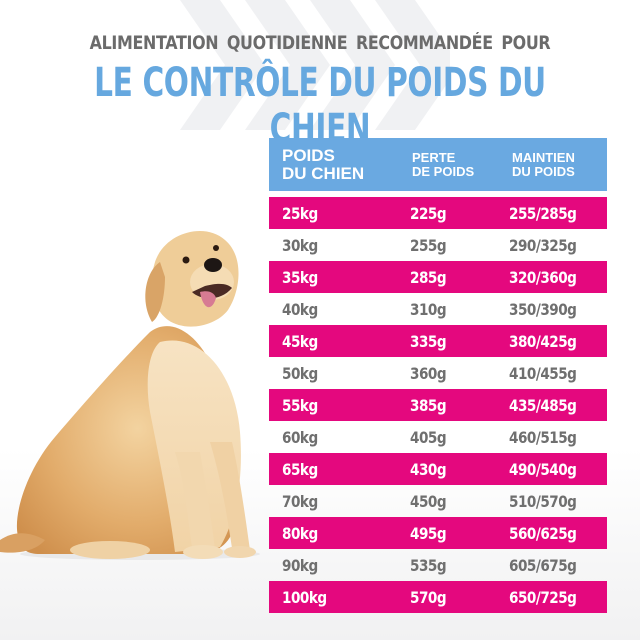 The height and width of the screenshot is (640, 640). I want to click on column-header-weight: POIDS DU CHIEN, so click(323, 164).